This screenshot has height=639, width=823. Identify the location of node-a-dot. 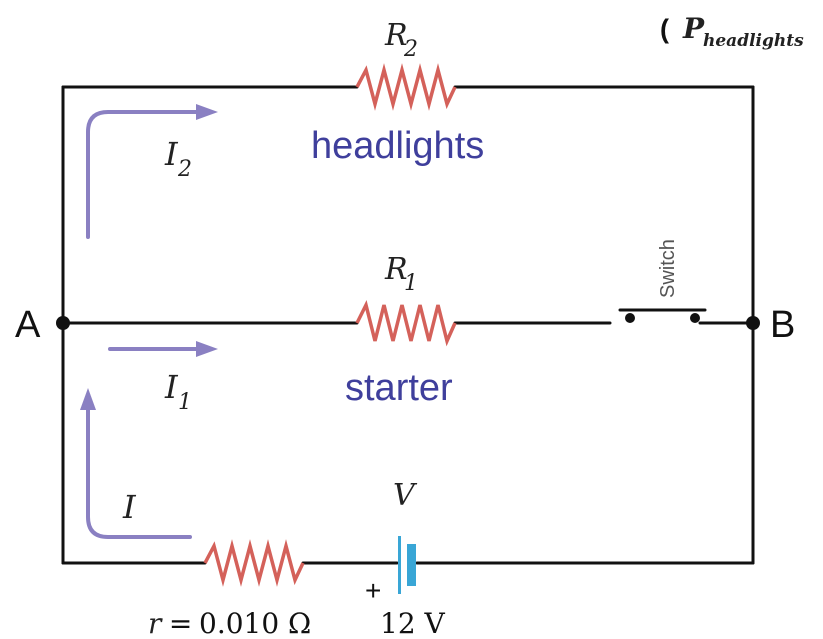
(63, 323).